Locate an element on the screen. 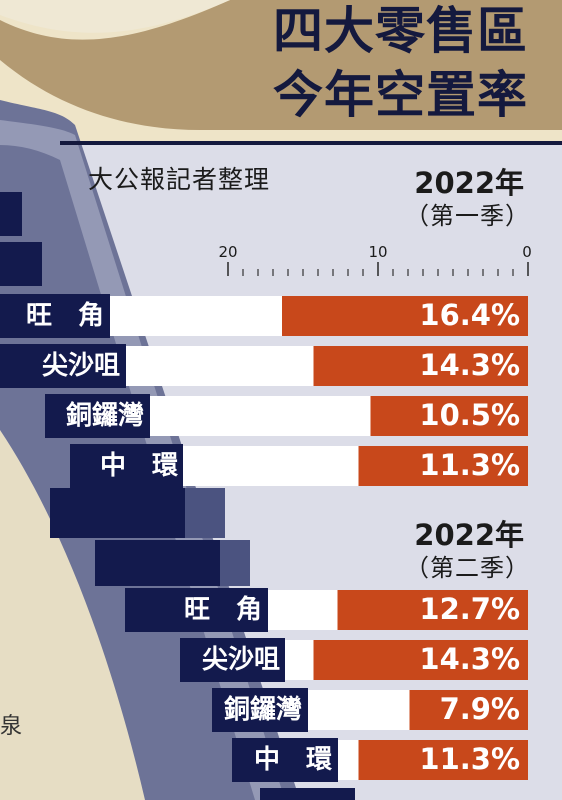  header-rule is located at coordinates (311, 143).